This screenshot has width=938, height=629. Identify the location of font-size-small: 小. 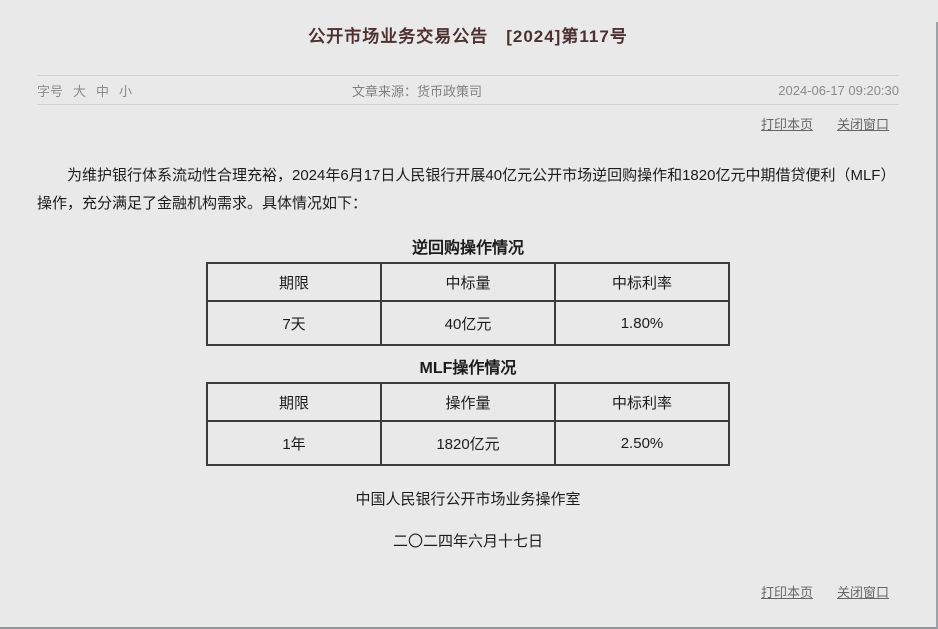
(126, 91).